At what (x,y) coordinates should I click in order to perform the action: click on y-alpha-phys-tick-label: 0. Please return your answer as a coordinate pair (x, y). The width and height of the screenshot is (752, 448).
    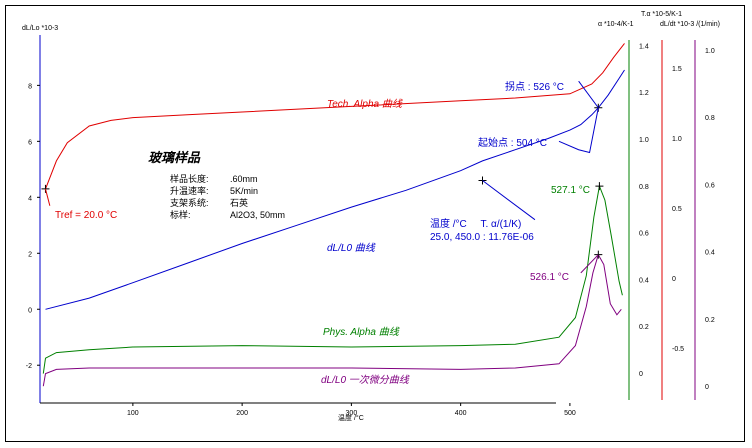
    Looking at the image, I should click on (641, 374).